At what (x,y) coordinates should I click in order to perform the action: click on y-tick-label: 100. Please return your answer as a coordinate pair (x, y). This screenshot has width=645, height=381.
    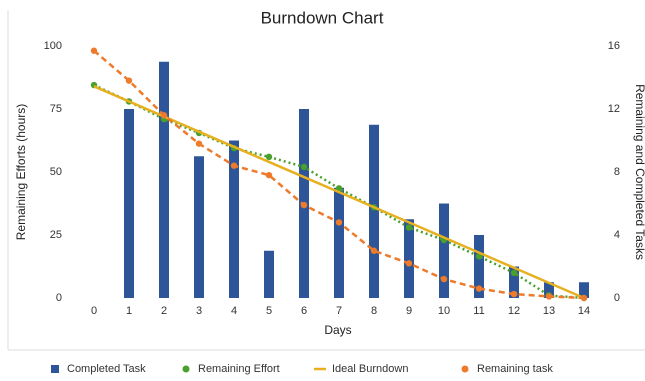
    Looking at the image, I should click on (53, 46).